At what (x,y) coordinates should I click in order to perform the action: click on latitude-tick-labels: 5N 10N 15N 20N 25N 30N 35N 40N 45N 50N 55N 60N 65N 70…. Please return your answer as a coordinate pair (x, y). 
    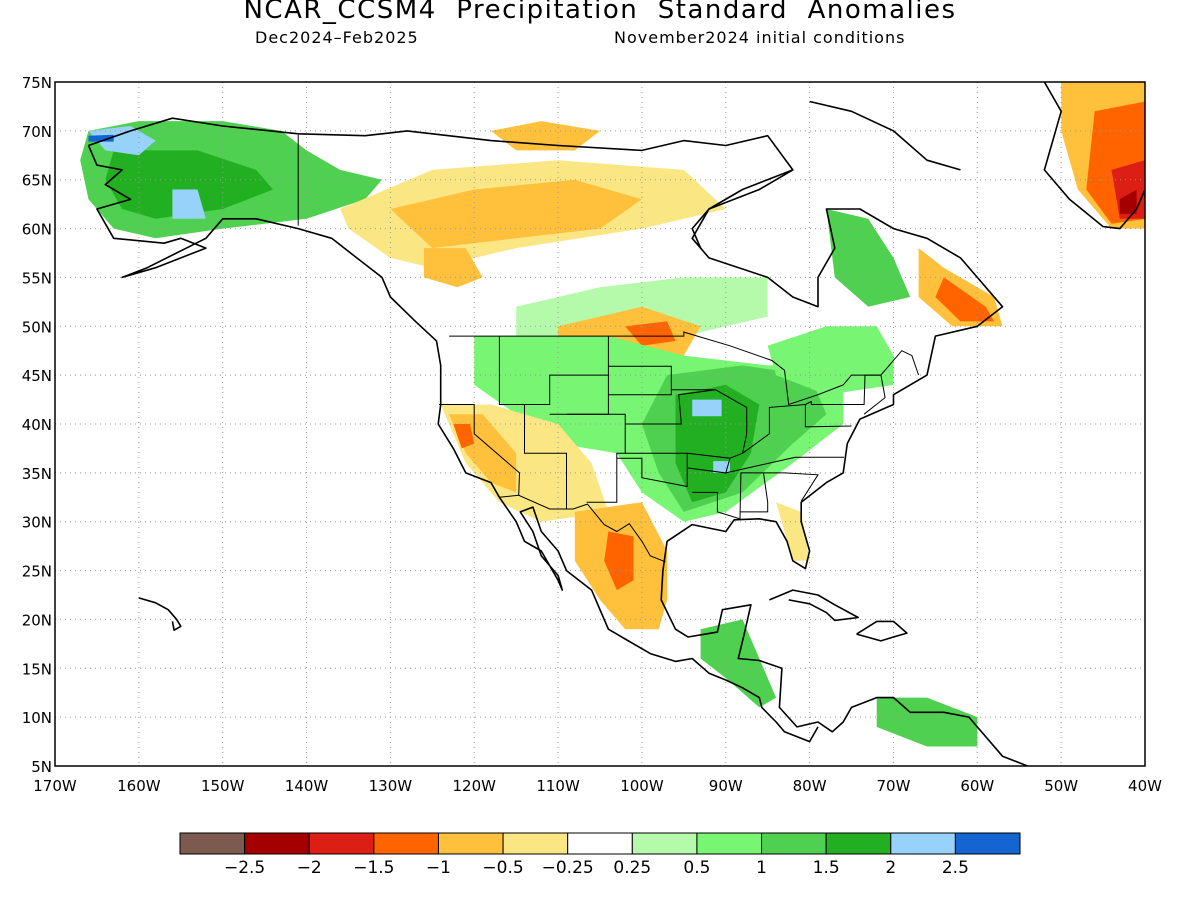
    Looking at the image, I should click on (37, 425).